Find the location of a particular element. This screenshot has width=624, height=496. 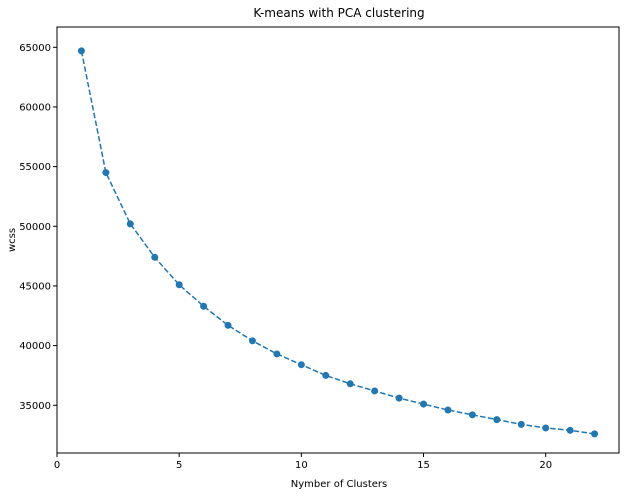

y-axis-title: wcss is located at coordinates (12, 240).